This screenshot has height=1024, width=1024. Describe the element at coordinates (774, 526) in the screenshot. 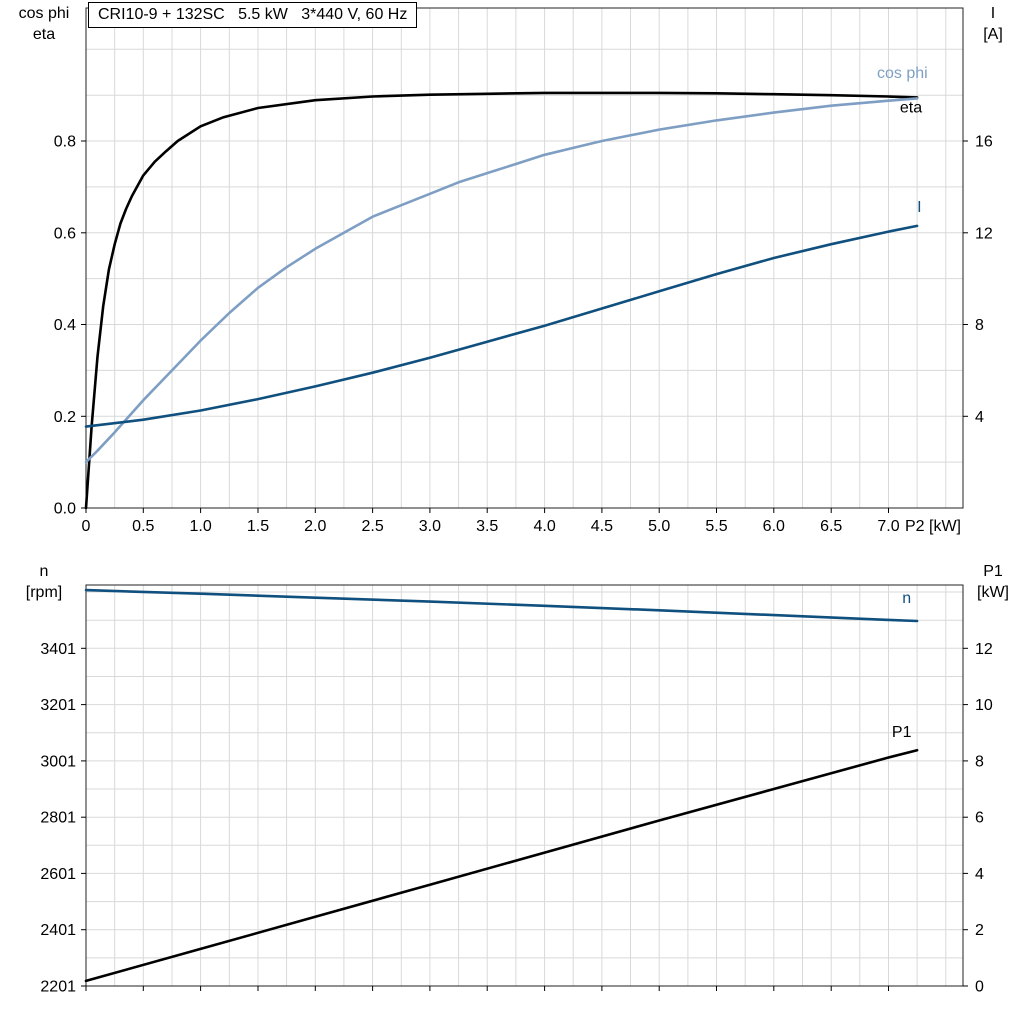

I see `x-tick-label: 6.0` at that location.